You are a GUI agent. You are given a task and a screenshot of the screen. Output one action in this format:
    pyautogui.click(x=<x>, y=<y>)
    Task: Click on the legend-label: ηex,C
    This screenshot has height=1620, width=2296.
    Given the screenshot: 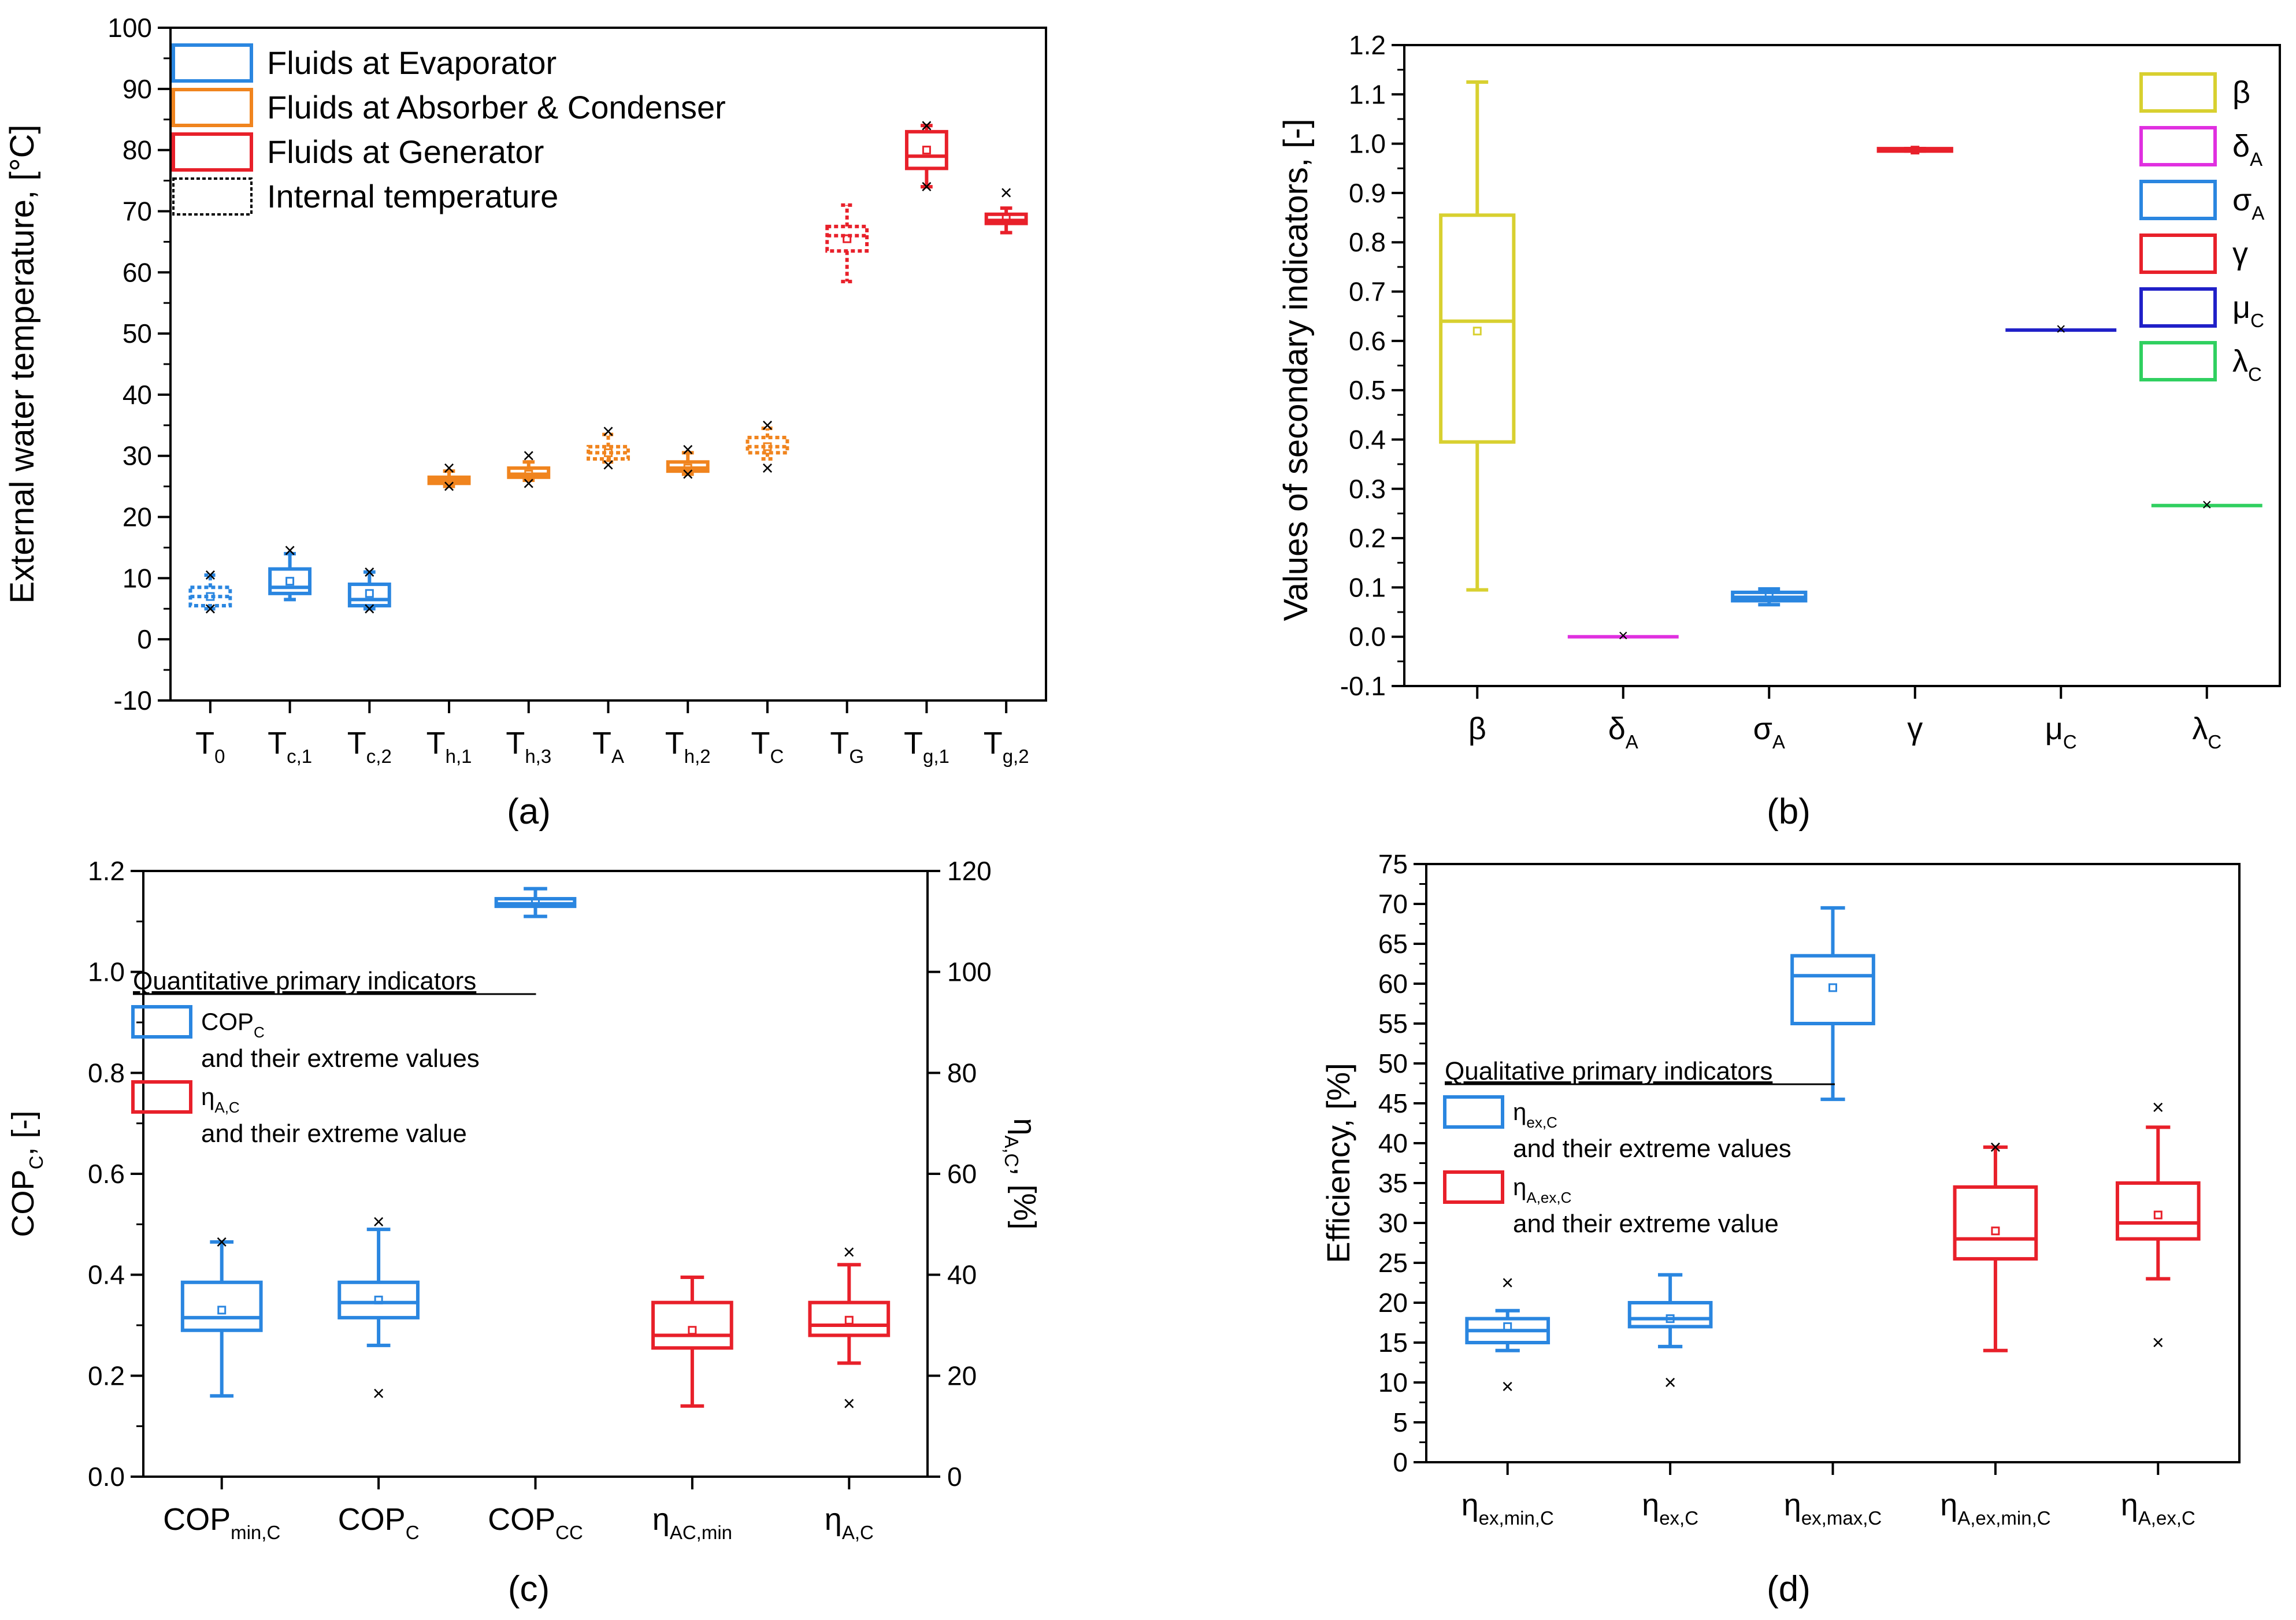 What is the action you would take?
    pyautogui.click(x=1535, y=1114)
    